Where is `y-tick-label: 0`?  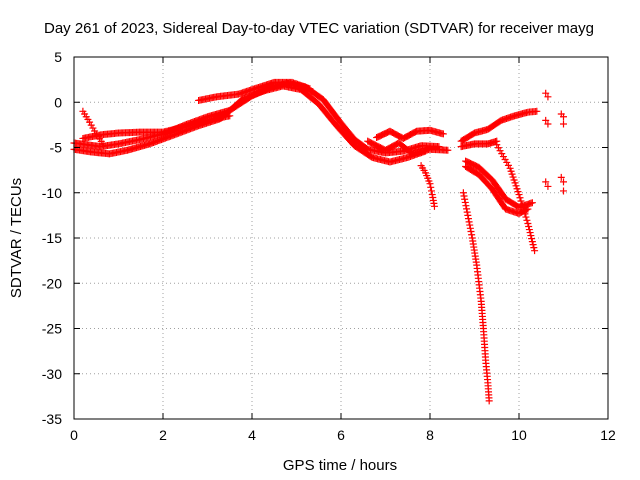 y-tick-label: 0 is located at coordinates (58, 102).